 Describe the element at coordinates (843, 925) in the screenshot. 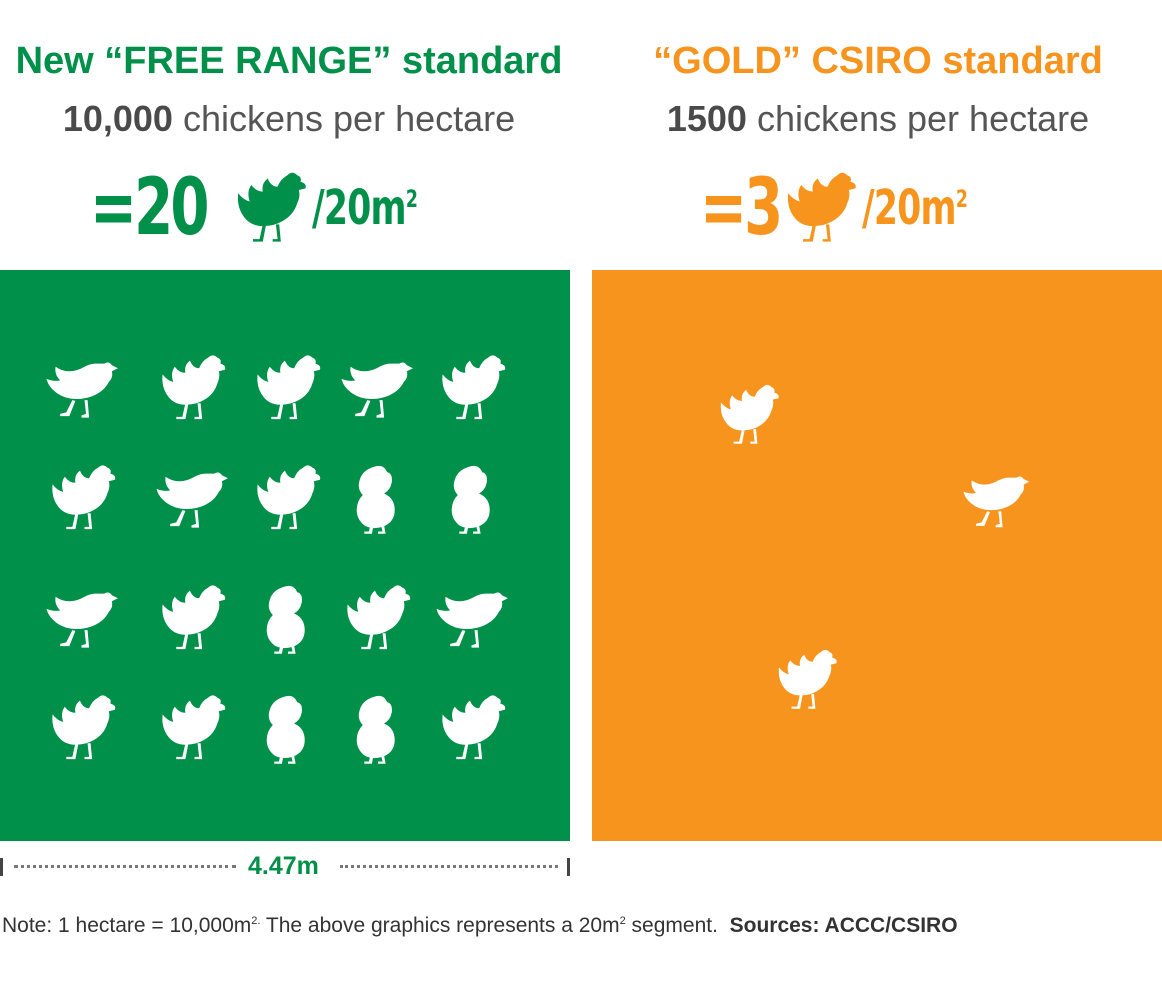

I see `note-sources: Sources: ACCC/CSIRO` at that location.